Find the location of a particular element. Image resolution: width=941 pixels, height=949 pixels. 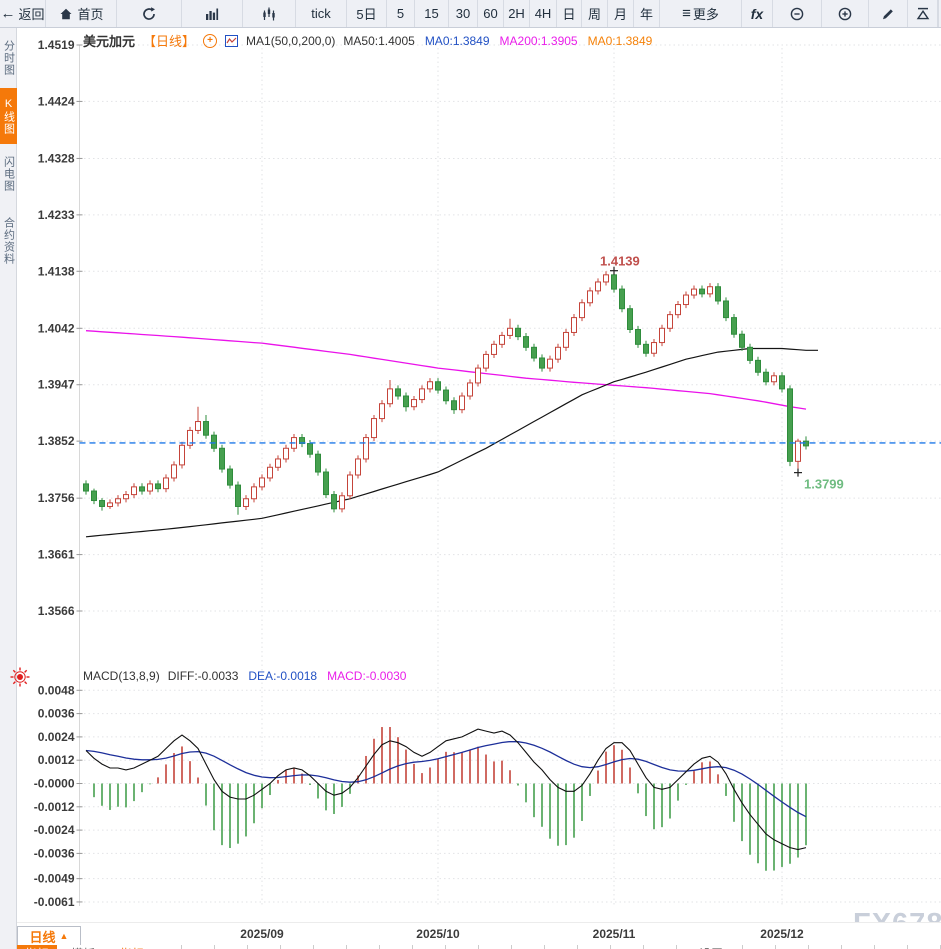

toolbar-item-candle-chart is located at coordinates (269, 13).